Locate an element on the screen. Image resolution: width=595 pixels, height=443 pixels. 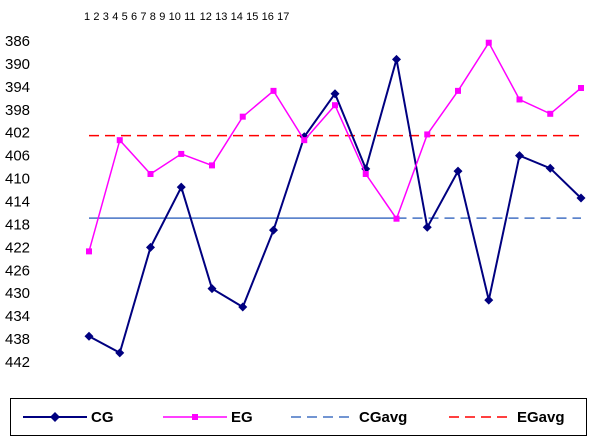
x-tick-label: 3 is located at coordinates (106, 17).